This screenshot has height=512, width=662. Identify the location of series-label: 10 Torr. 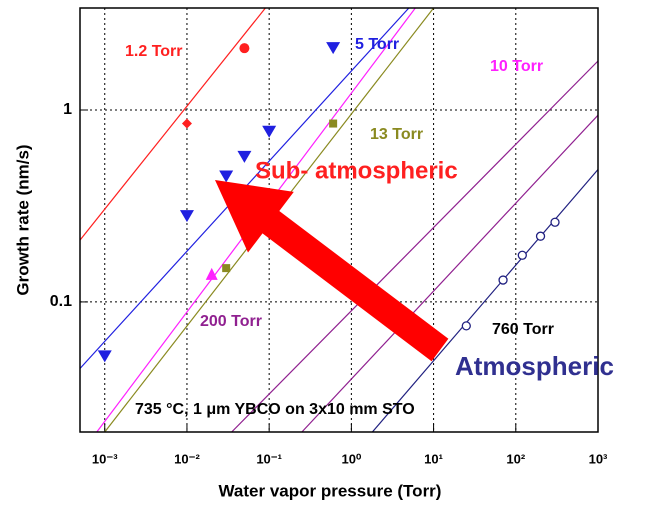
(516, 66).